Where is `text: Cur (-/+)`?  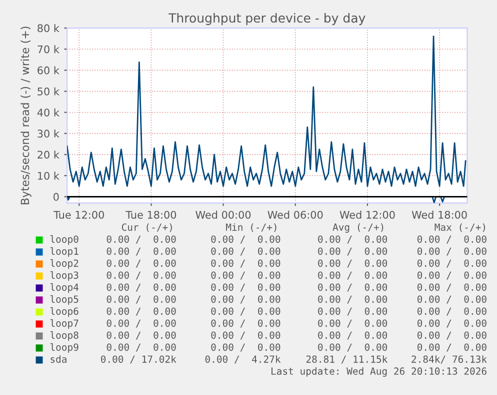 text: Cur (-/+) is located at coordinates (147, 227).